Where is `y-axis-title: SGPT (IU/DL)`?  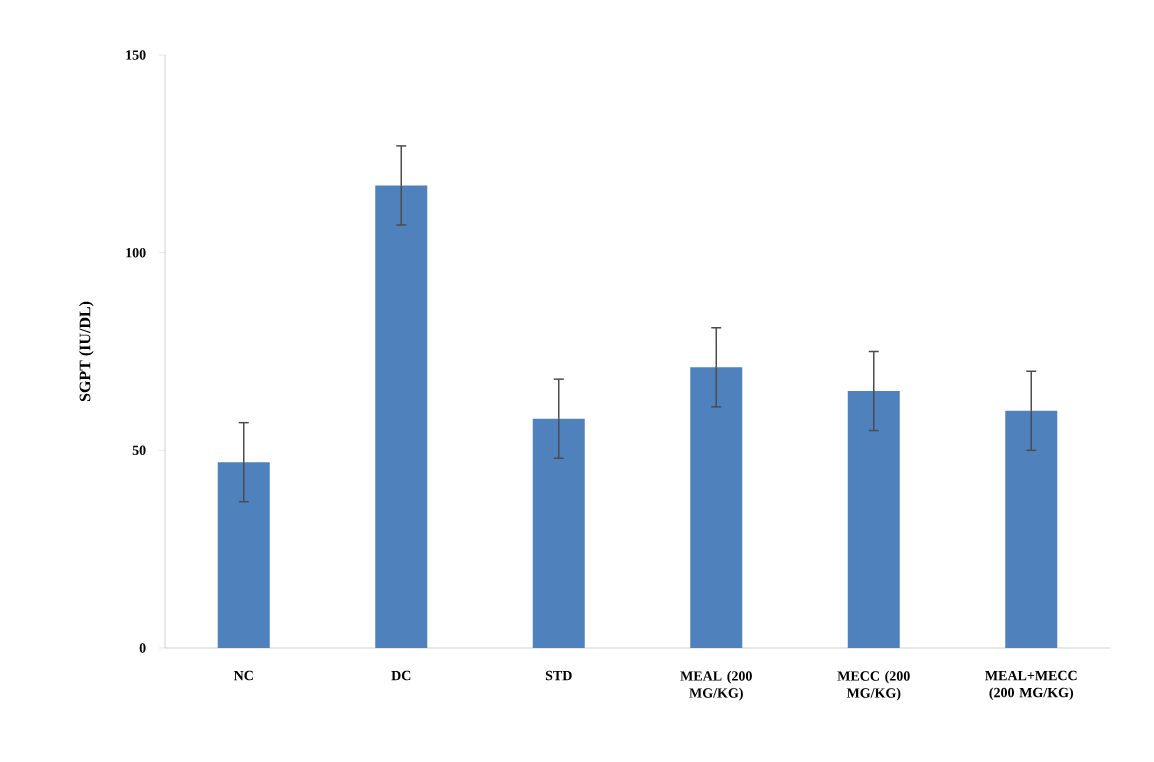 y-axis-title: SGPT (IU/DL) is located at coordinates (86, 351).